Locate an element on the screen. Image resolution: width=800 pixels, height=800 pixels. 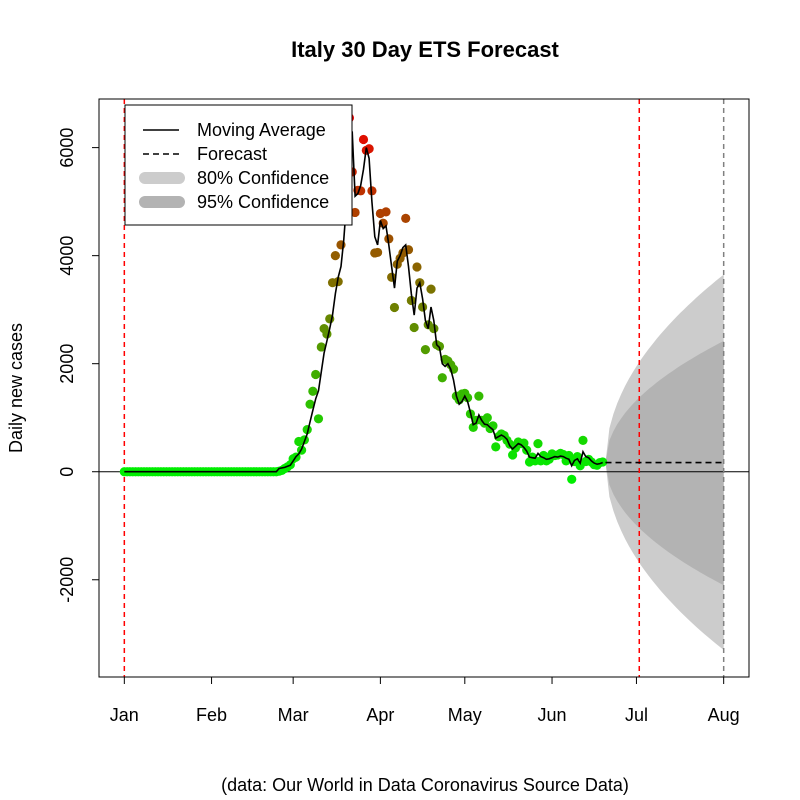
x-tick-label: May is located at coordinates (465, 715).